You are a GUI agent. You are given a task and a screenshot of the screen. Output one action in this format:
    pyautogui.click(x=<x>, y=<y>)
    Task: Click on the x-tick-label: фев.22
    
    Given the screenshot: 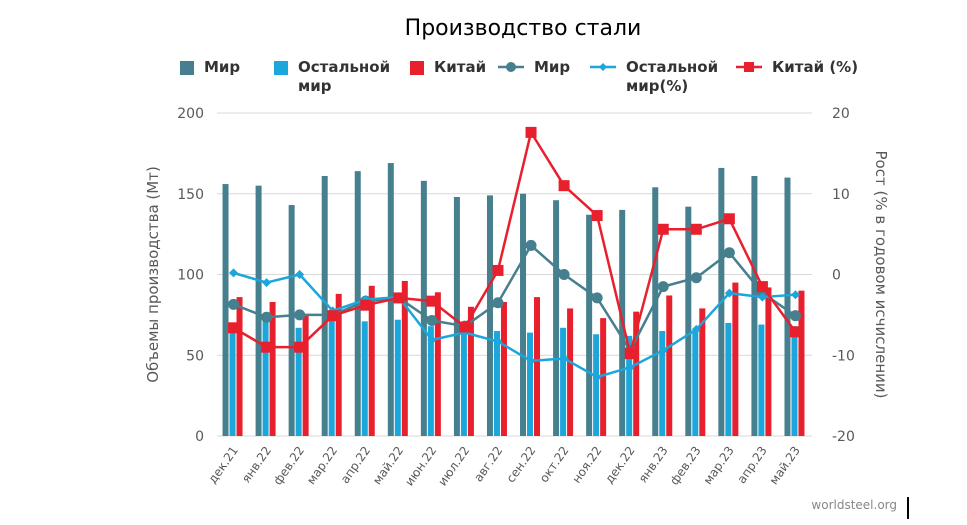 What is the action you would take?
    pyautogui.click(x=288, y=466)
    